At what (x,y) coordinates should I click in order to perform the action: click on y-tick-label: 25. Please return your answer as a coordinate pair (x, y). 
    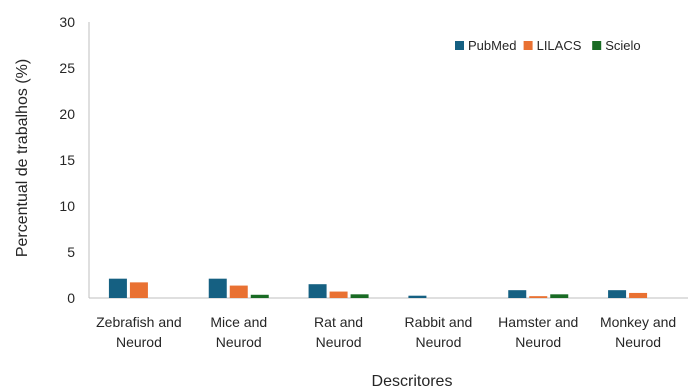
    Looking at the image, I should click on (67, 68).